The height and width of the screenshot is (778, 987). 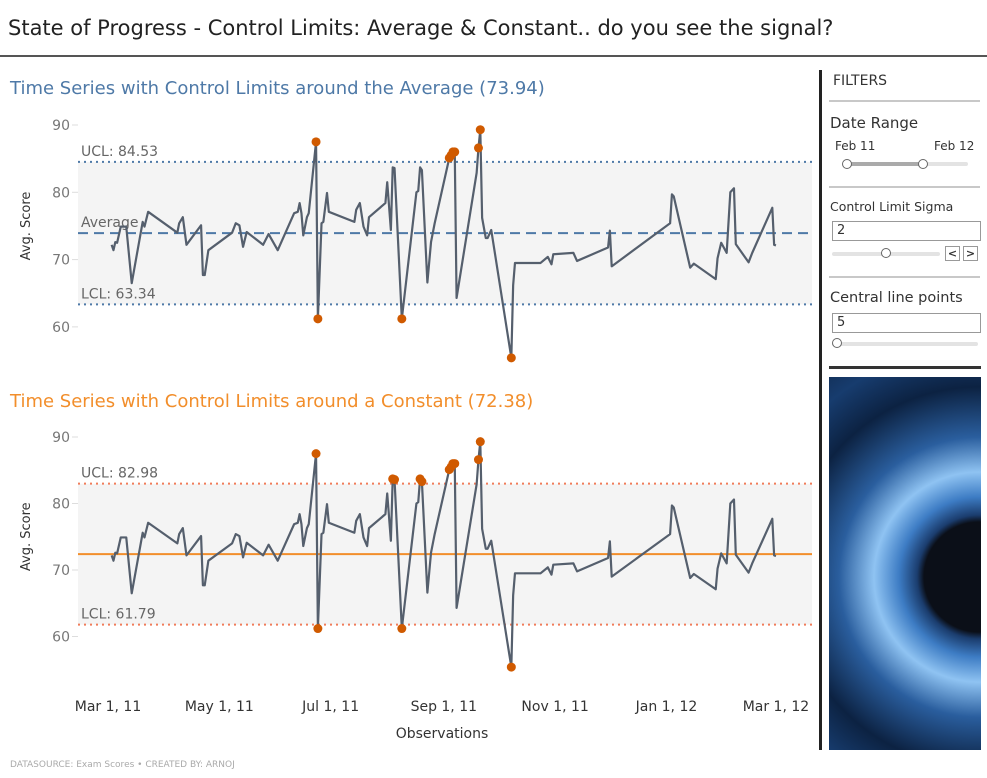 I want to click on sigma-next-button: >, so click(x=970, y=253).